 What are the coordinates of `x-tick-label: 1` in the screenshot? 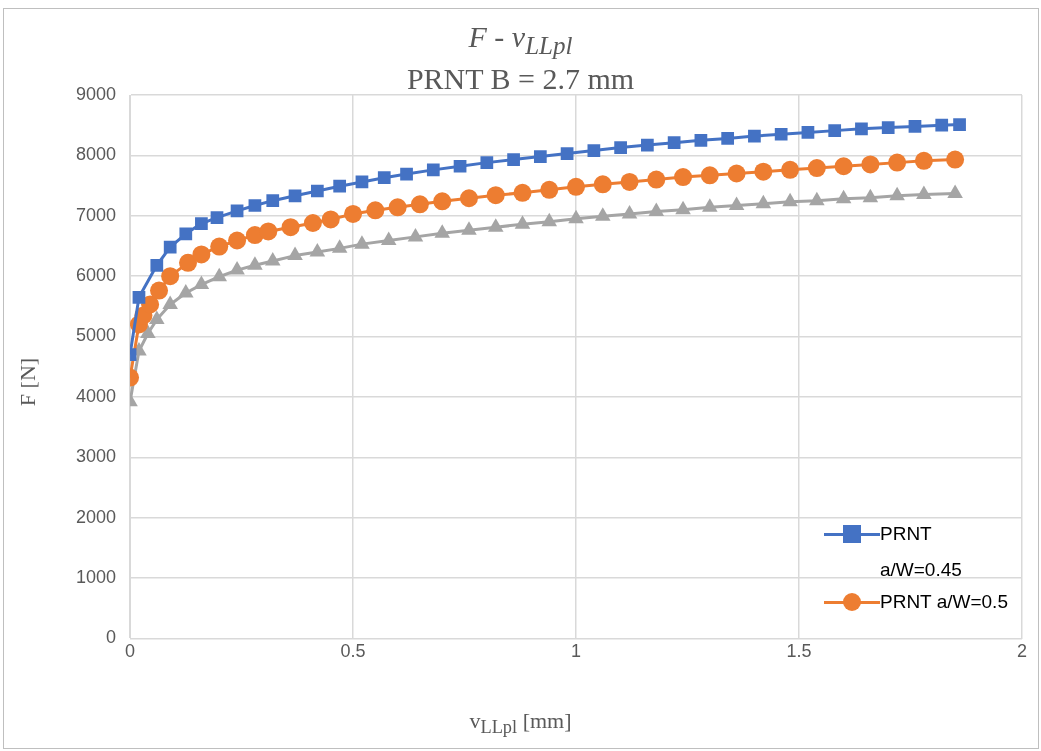 It's located at (576, 651).